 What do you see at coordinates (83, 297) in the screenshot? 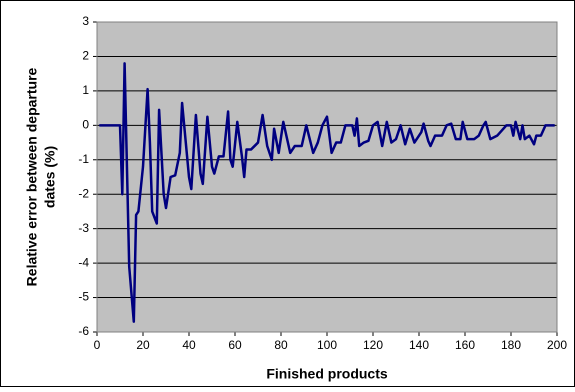
I see `y-tick-label: -5` at bounding box center [83, 297].